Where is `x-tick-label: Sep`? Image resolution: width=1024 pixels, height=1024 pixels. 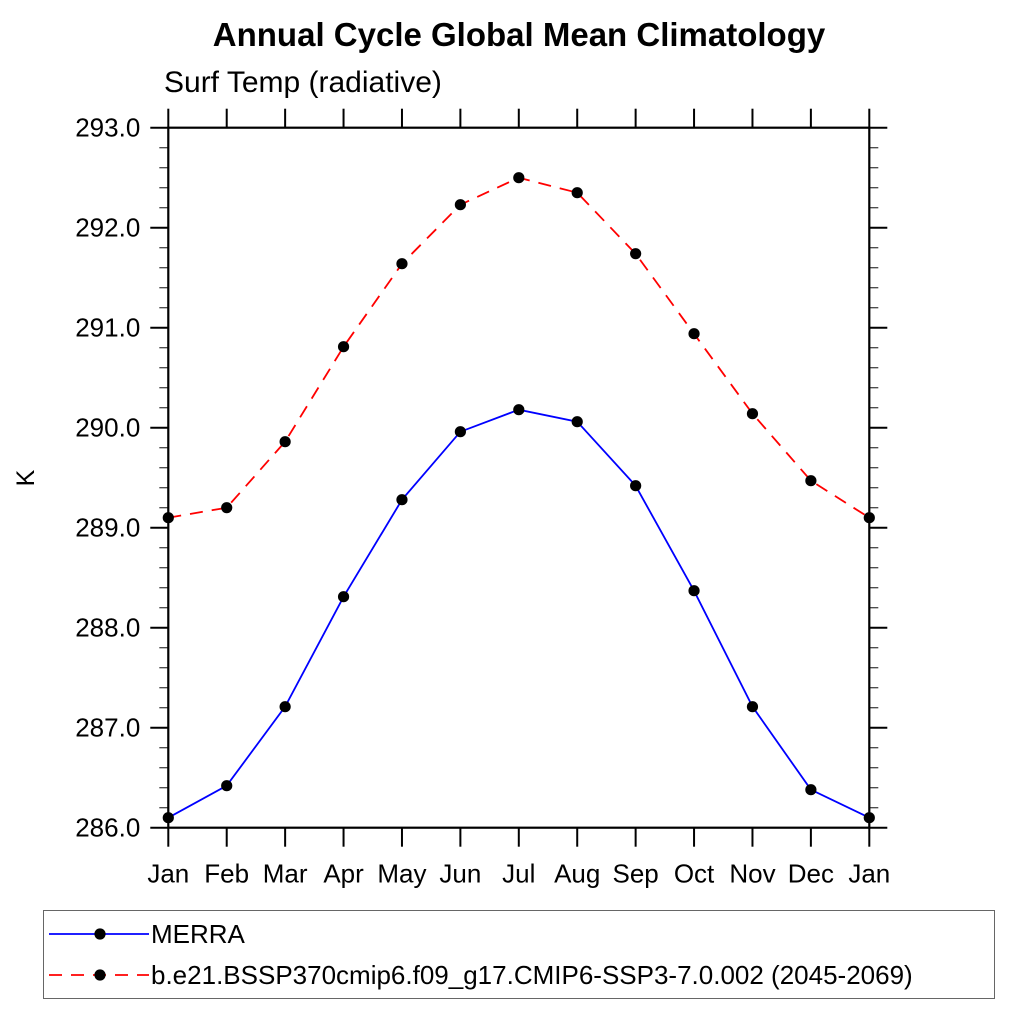
x-tick-label: Sep is located at coordinates (636, 874).